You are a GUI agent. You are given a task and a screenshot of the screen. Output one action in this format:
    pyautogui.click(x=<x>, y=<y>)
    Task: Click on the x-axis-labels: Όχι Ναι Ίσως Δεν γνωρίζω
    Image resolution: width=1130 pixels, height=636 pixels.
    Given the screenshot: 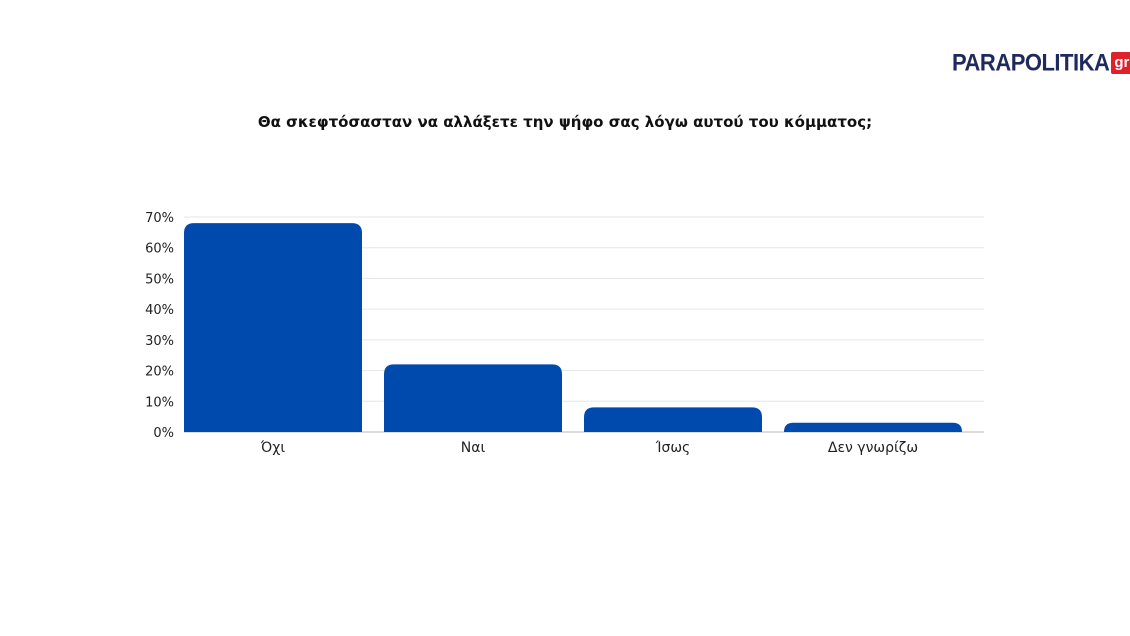 What is the action you would take?
    pyautogui.click(x=589, y=448)
    